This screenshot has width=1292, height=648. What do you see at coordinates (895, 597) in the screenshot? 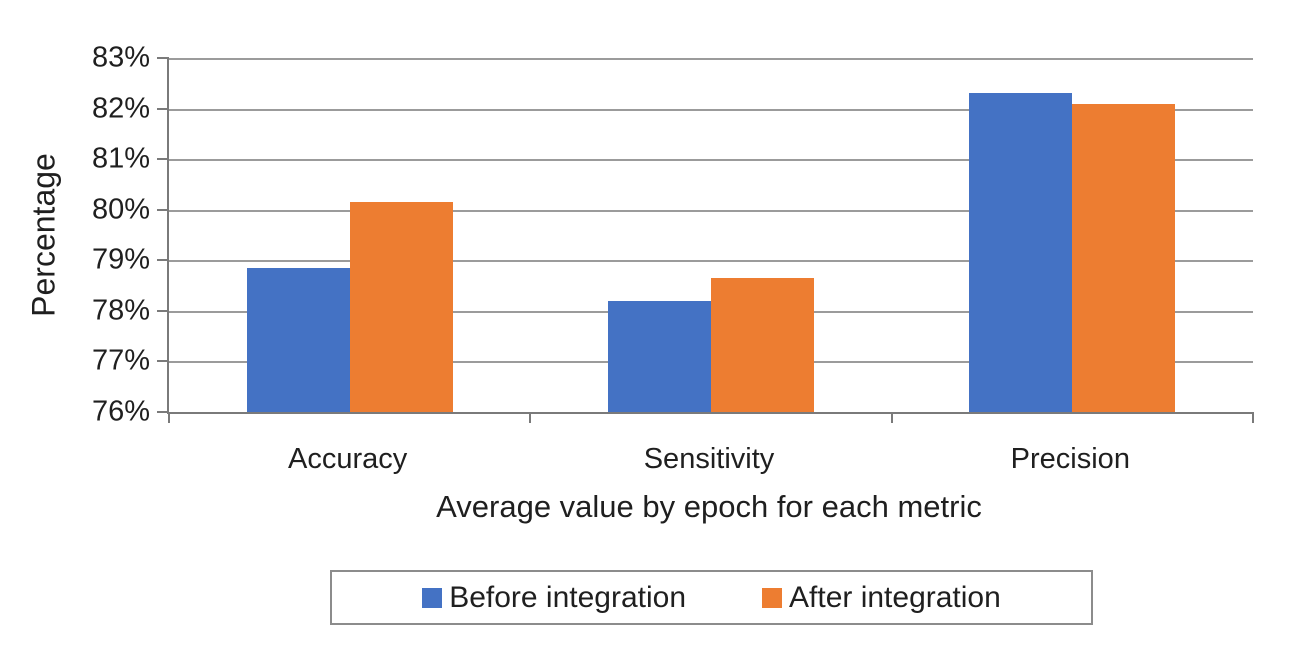
I see `legend-label-after-integration: After integration` at bounding box center [895, 597].